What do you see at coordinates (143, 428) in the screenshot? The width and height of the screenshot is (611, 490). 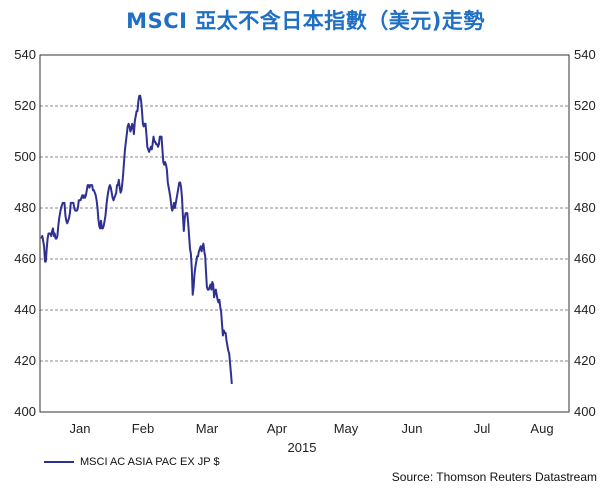 I see `x-tick-feb: Feb` at bounding box center [143, 428].